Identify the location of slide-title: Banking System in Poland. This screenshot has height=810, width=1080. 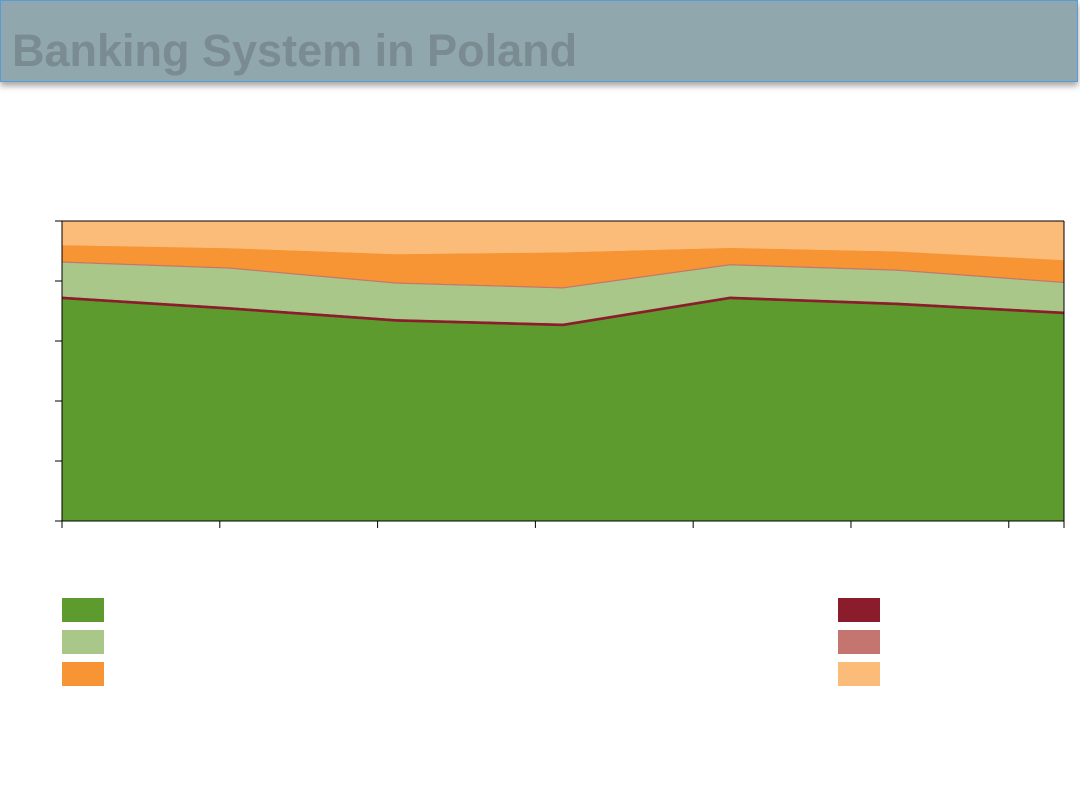
(295, 50).